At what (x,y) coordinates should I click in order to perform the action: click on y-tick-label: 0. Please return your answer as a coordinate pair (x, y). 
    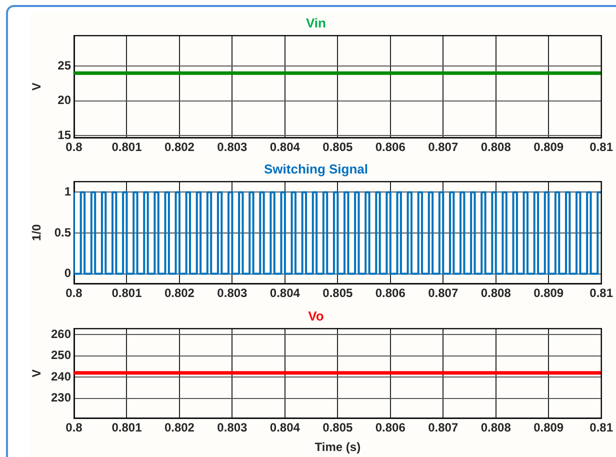
    Looking at the image, I should click on (68, 273).